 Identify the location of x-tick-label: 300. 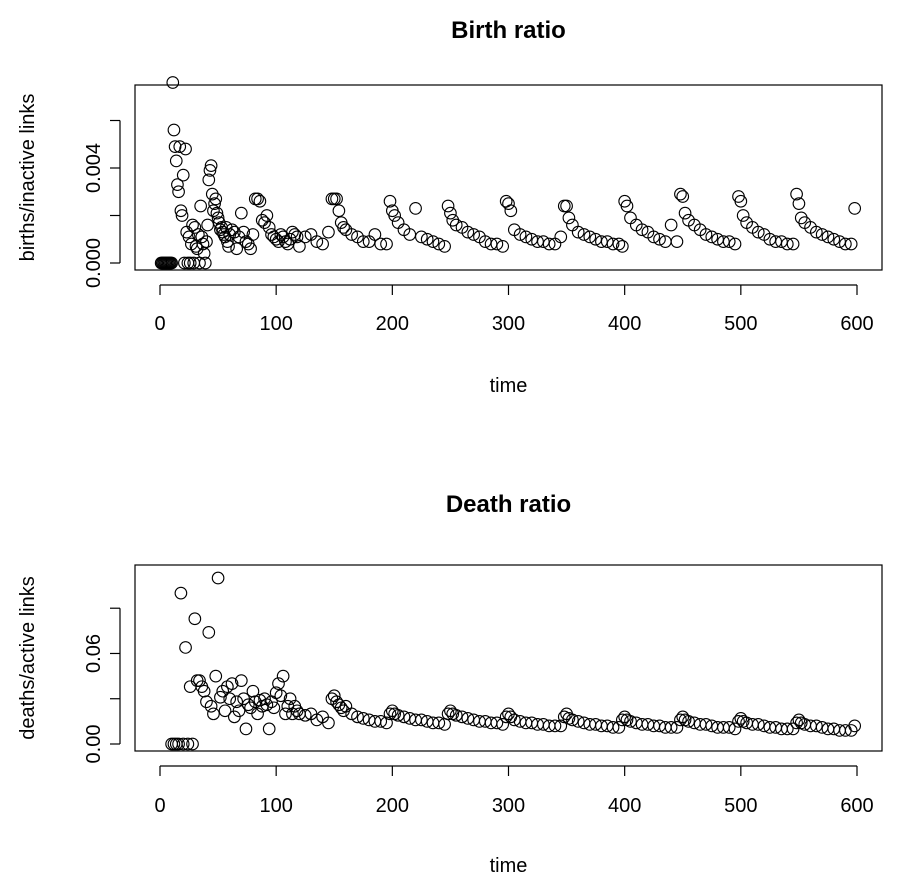
(508, 324).